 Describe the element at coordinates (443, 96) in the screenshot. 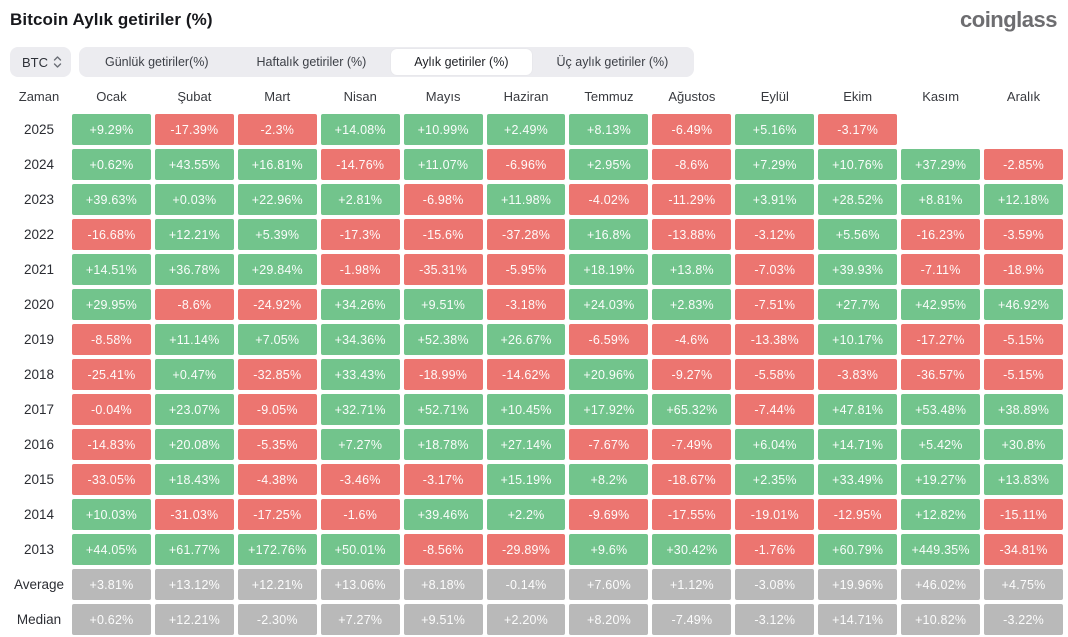

I see `month-column-header: Mayıs` at that location.